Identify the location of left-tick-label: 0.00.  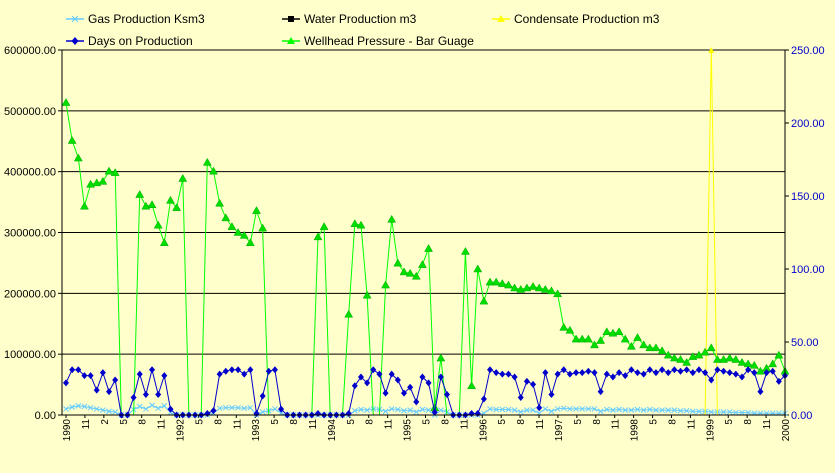
(45, 416).